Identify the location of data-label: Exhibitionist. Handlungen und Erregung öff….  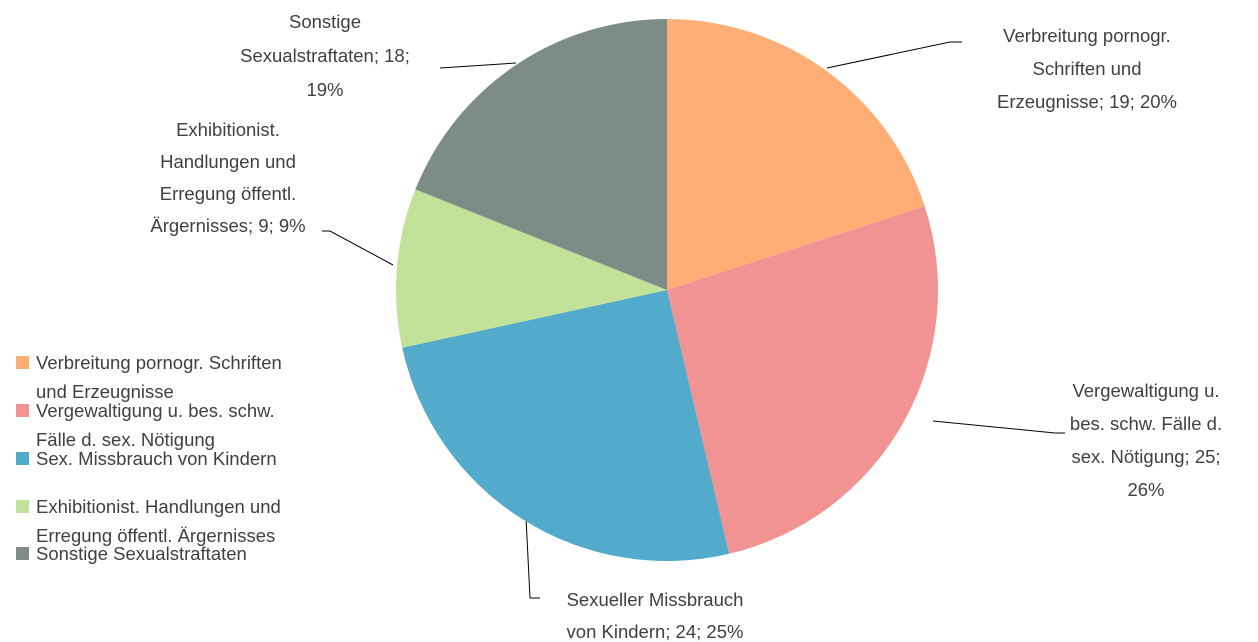
(227, 177).